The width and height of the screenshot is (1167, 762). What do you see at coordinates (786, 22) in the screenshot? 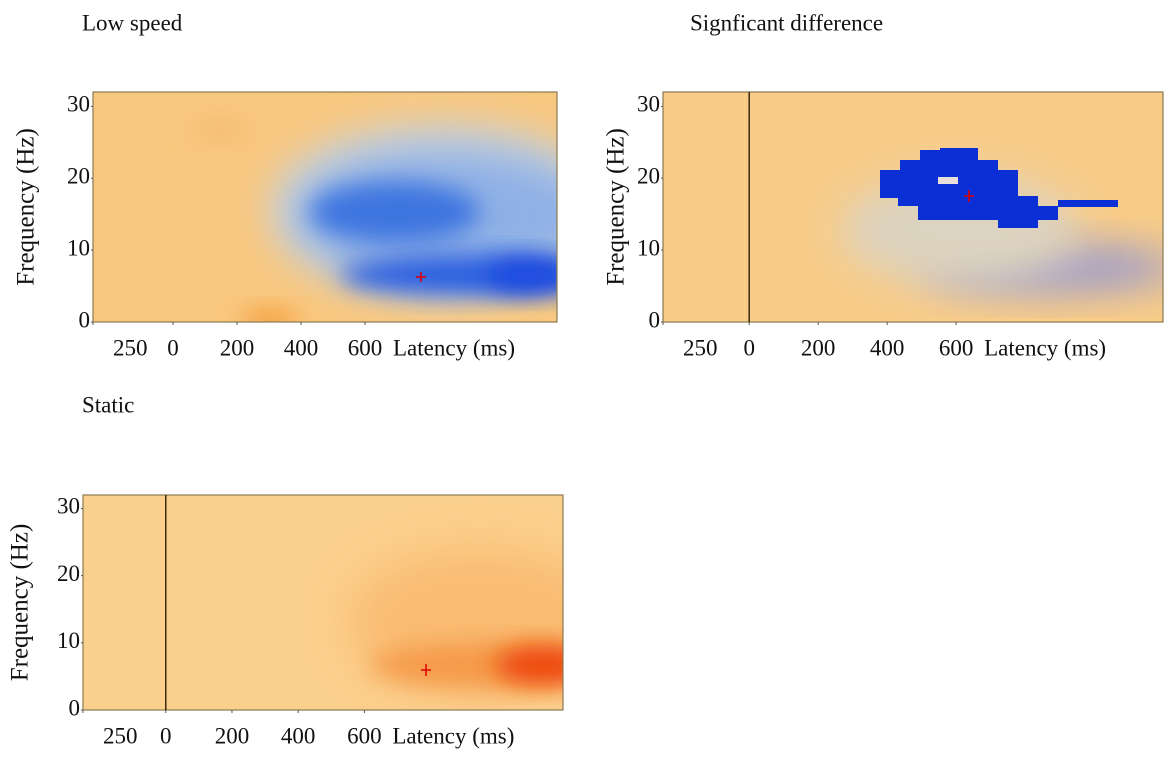
I see `panel-title: Signficant difference` at bounding box center [786, 22].